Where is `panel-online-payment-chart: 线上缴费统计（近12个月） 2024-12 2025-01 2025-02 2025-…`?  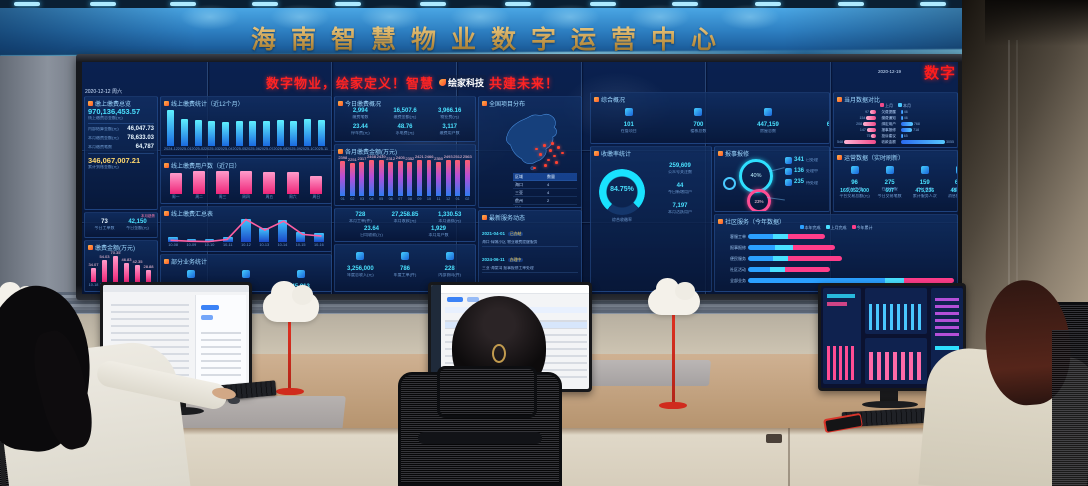
panel-online-payment-chart: 线上缴费统计（近12个月） 2024-12 2025-01 2025-02 2025-… is located at coordinates (246, 126).